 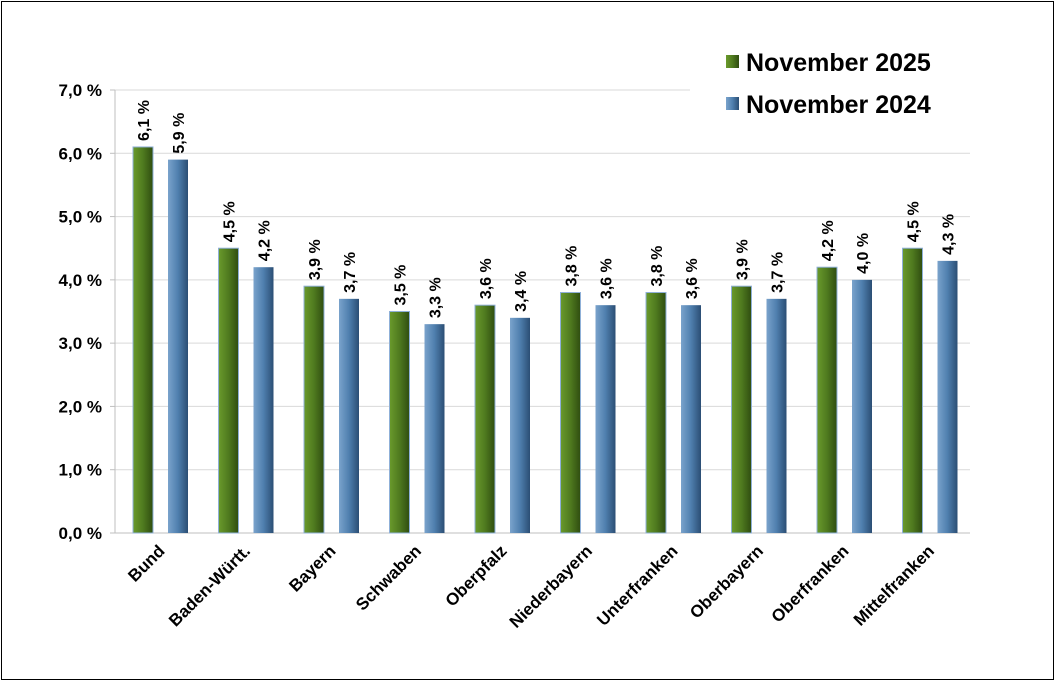 I want to click on data-label: 3,3 %, so click(x=436, y=297).